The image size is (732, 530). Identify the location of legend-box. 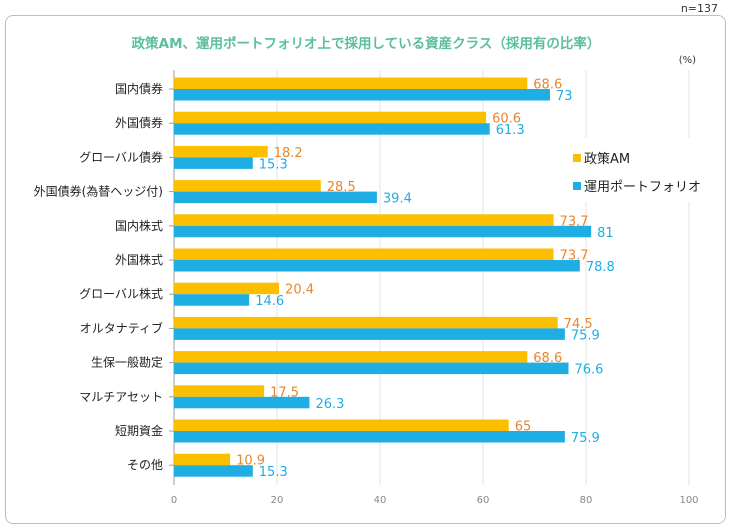
(641, 170).